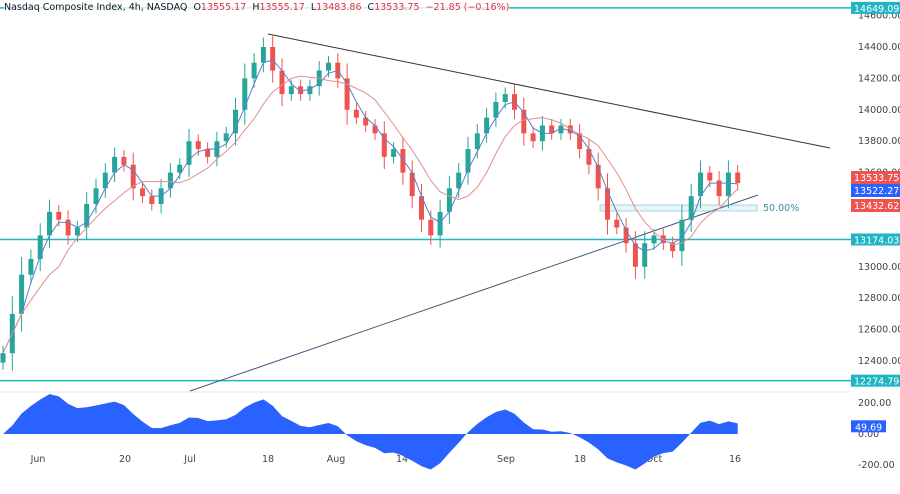  Describe the element at coordinates (879, 110) in the screenshot. I see `price-tick-label: 14000.00` at that location.